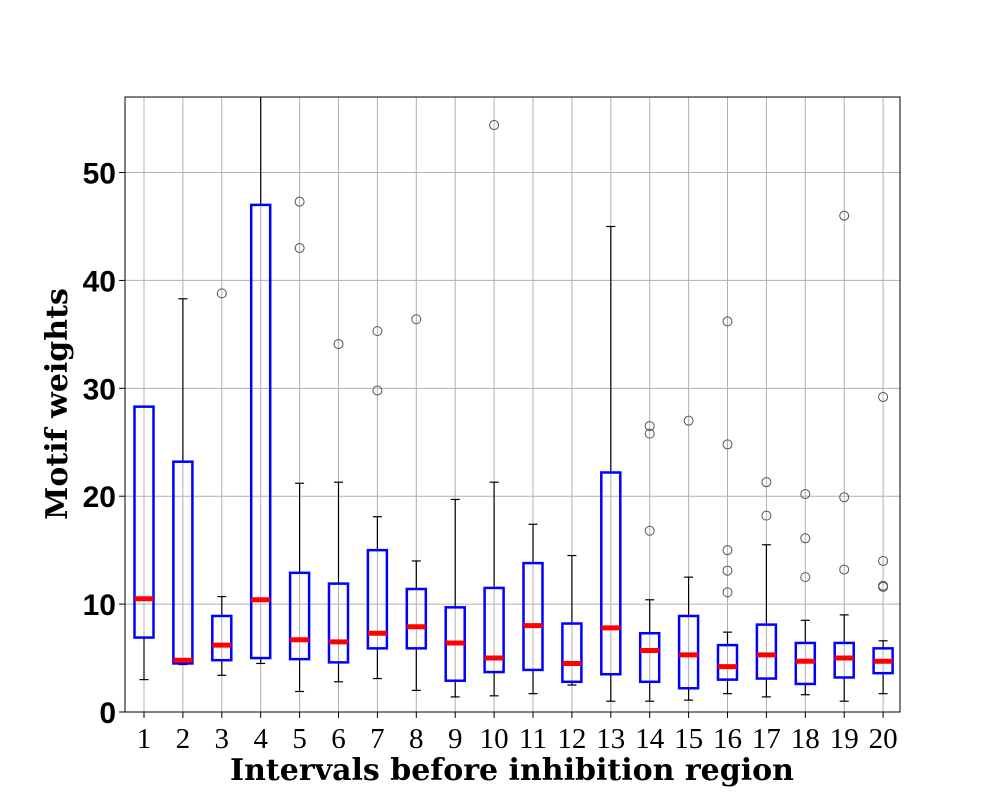 The image size is (1000, 800). Describe the element at coordinates (650, 739) in the screenshot. I see `x-tick-label: 14` at that location.